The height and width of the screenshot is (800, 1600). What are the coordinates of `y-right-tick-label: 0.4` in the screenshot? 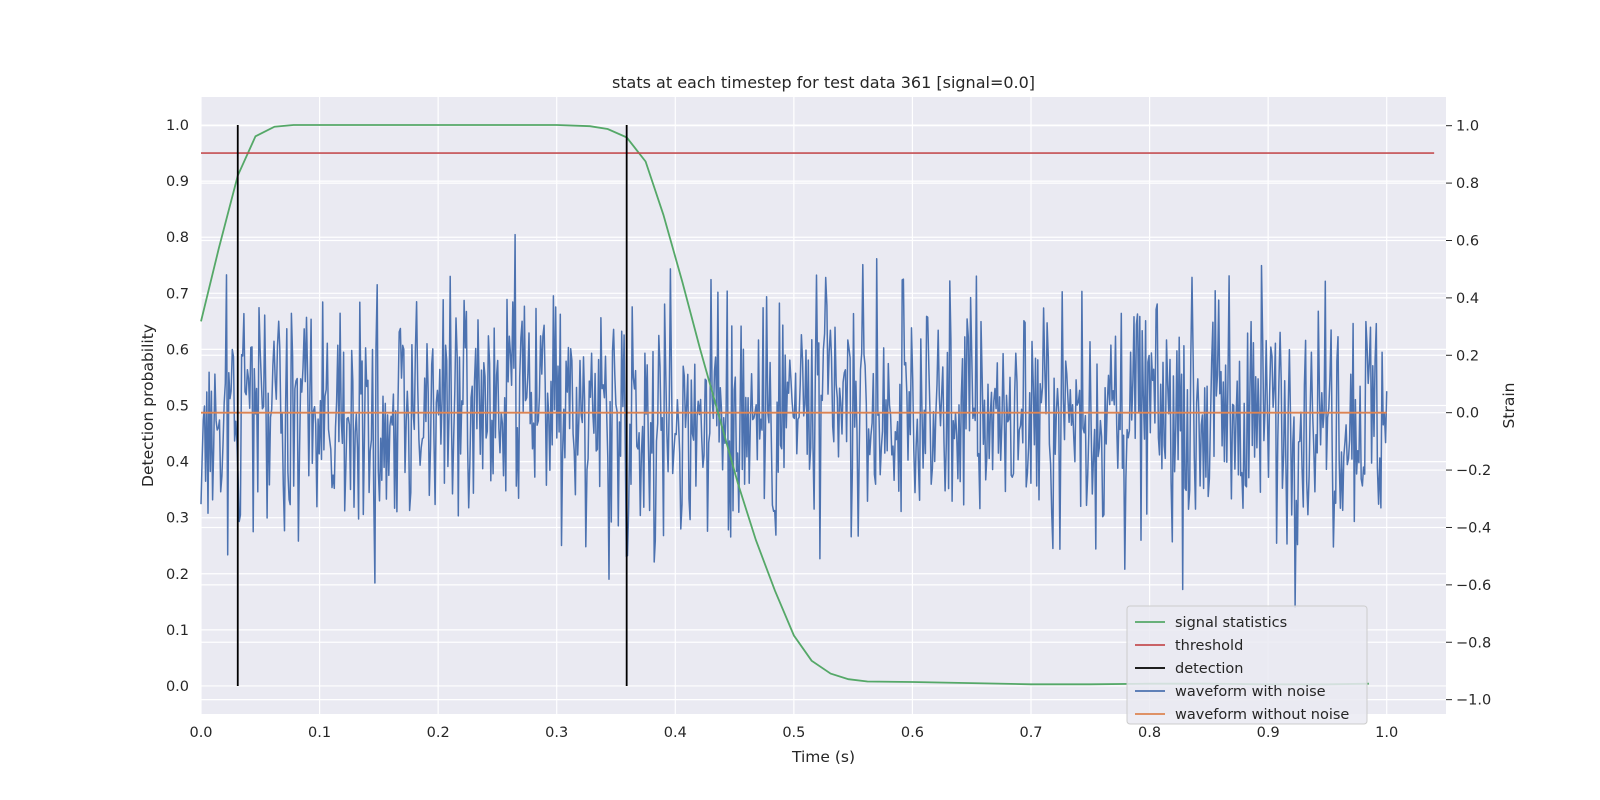 It's located at (1467, 299).